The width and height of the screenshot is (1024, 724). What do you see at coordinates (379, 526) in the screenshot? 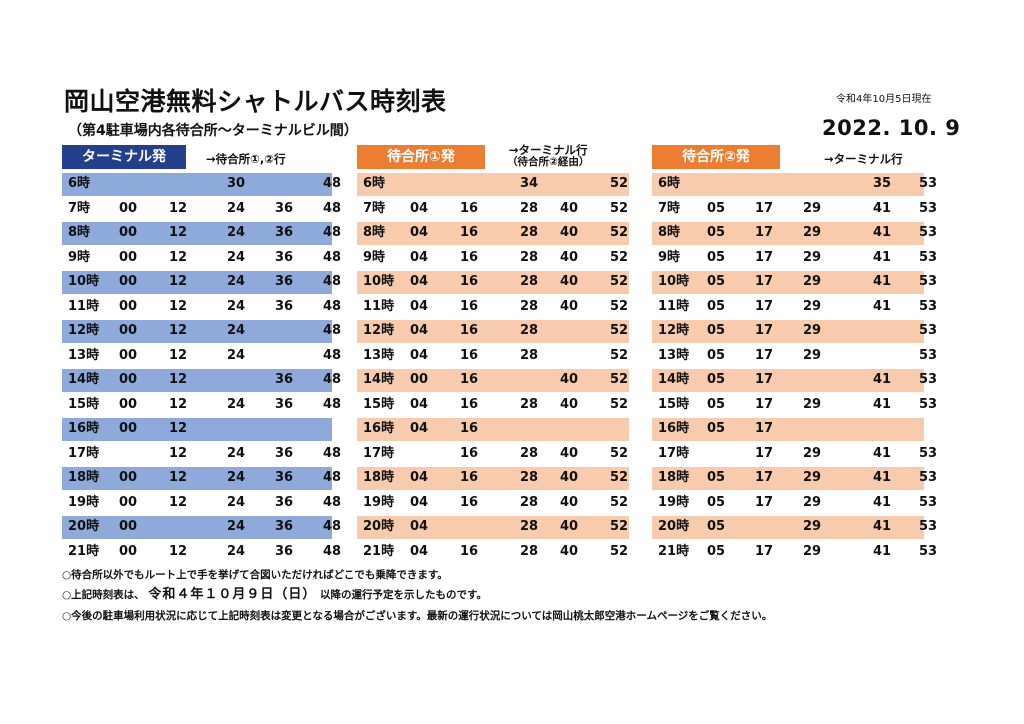
I see `hour-label: 20時` at bounding box center [379, 526].